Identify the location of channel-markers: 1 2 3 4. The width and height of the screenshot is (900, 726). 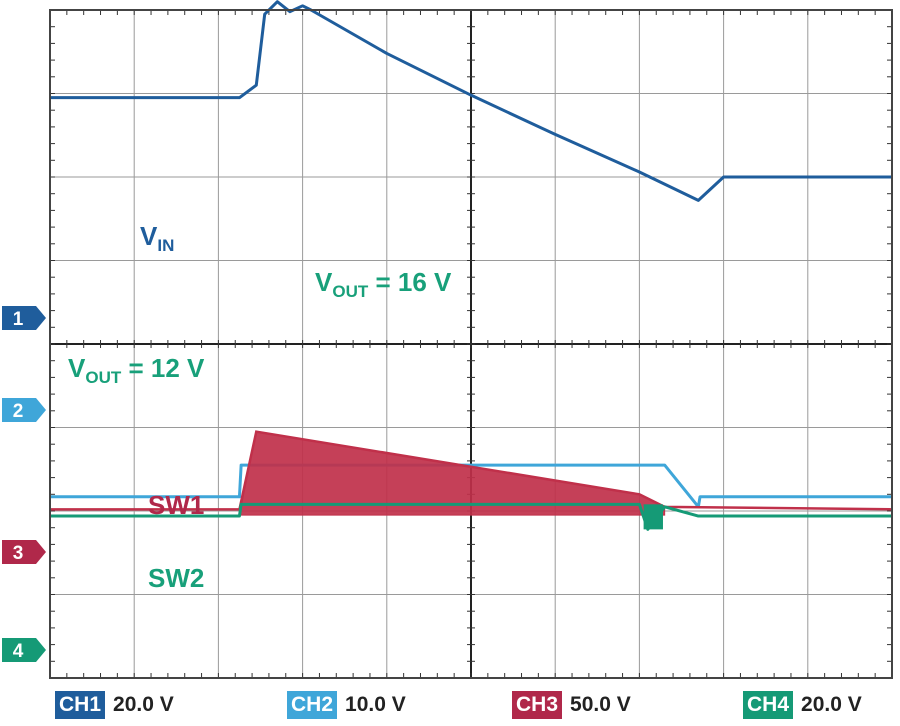
(24, 484).